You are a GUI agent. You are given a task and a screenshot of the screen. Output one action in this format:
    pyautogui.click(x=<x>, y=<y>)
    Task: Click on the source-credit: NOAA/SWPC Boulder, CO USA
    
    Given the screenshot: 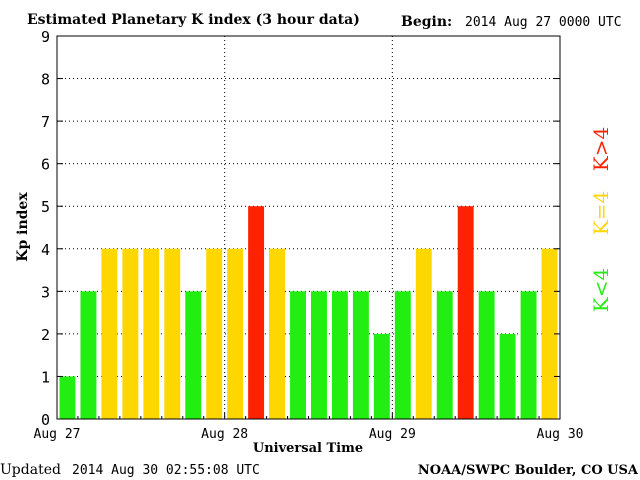 What is the action you would take?
    pyautogui.click(x=528, y=470)
    